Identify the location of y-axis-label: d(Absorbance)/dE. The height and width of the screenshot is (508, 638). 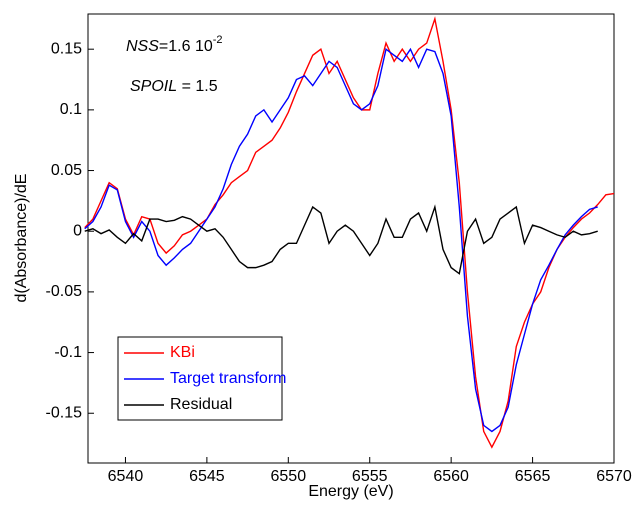
(21, 238).